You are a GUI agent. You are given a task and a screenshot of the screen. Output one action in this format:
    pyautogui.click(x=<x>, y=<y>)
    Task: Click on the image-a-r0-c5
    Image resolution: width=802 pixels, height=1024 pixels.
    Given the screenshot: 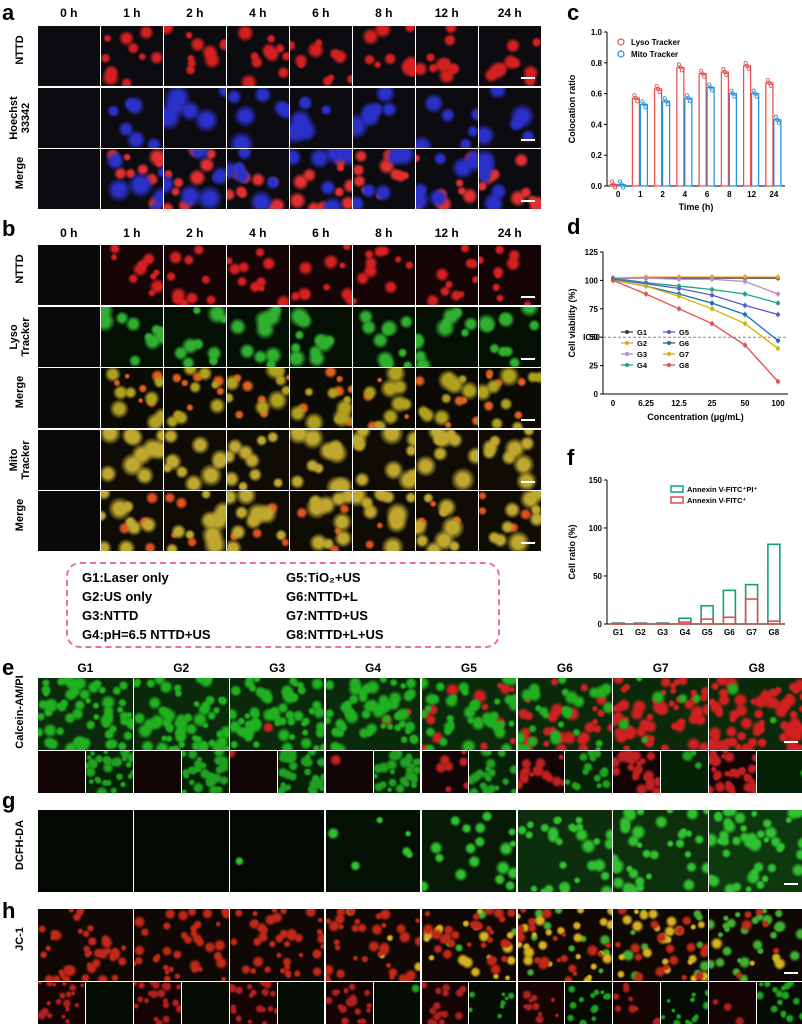 What is the action you would take?
    pyautogui.click(x=384, y=56)
    